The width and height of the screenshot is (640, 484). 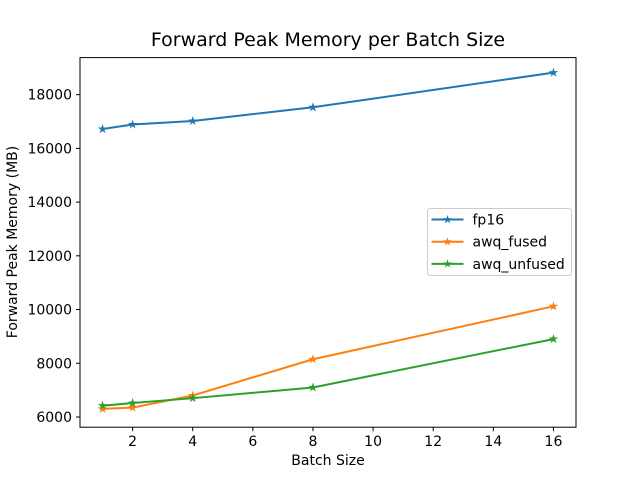 I want to click on x-tick-label: 10, so click(x=373, y=442).